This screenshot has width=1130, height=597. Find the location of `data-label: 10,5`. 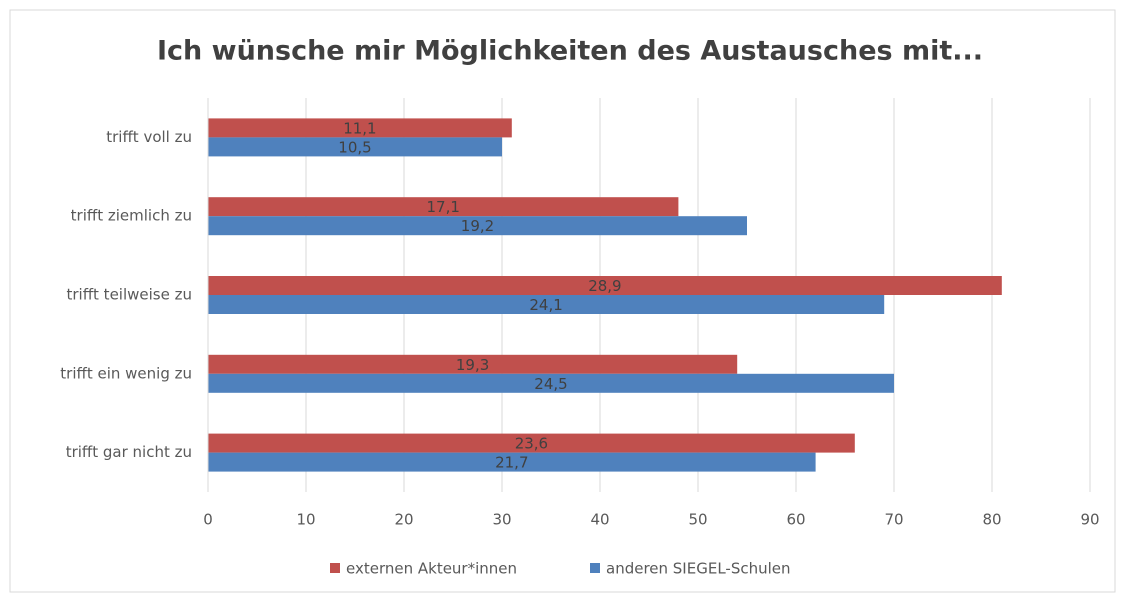

data-label: 10,5 is located at coordinates (354, 147).